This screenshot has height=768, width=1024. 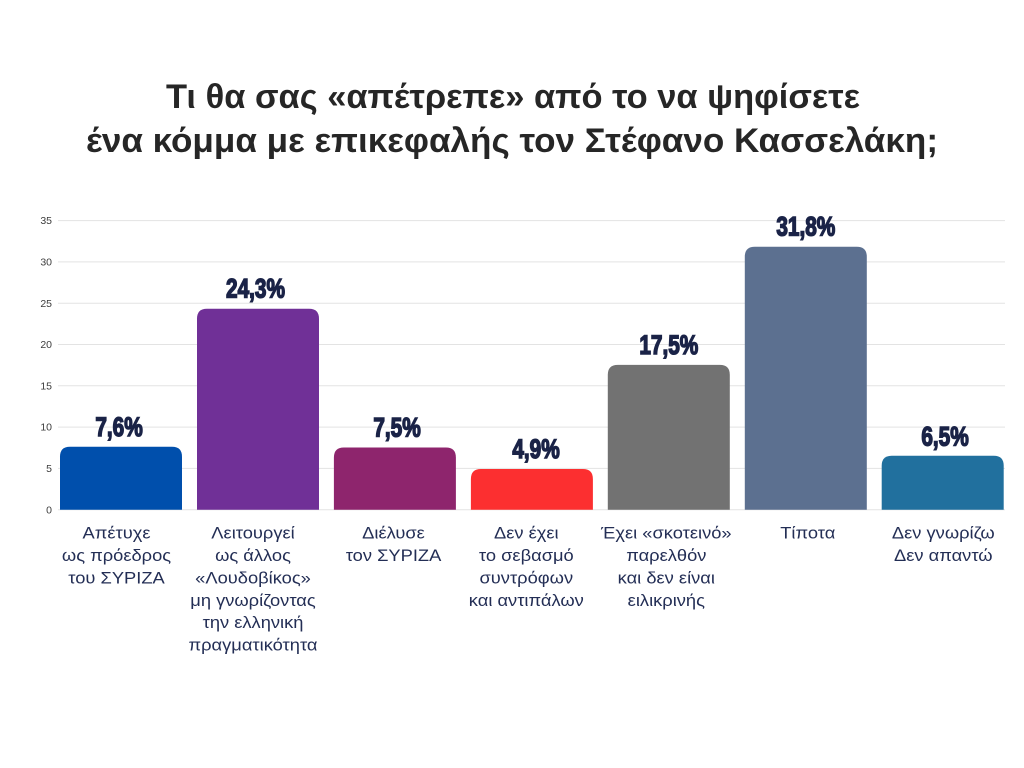 I want to click on svg-text: Δεν γνωρίζω, so click(x=943, y=532).